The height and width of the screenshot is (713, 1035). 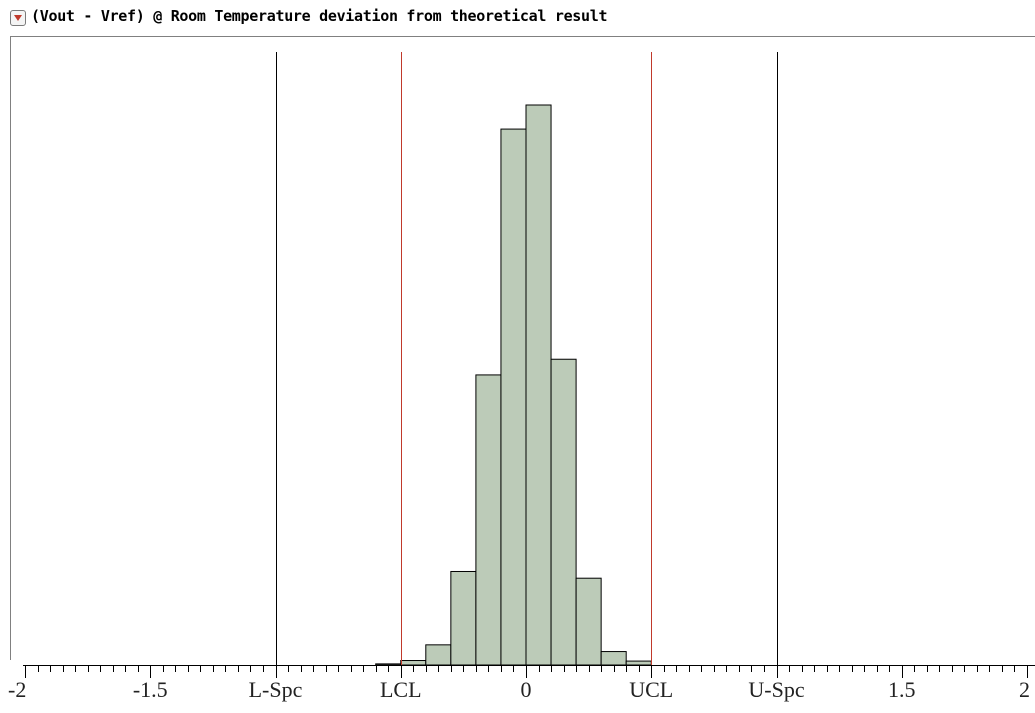 I want to click on x-tick-label: 0, so click(x=526, y=689).